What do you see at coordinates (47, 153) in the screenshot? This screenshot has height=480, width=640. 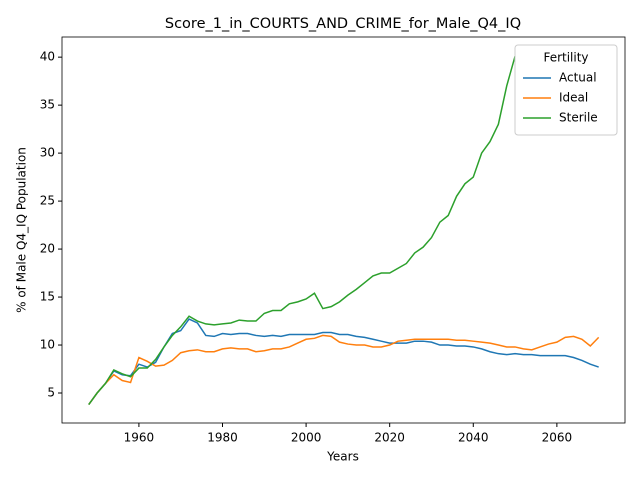 I see `y-tick-label: 30` at bounding box center [47, 153].